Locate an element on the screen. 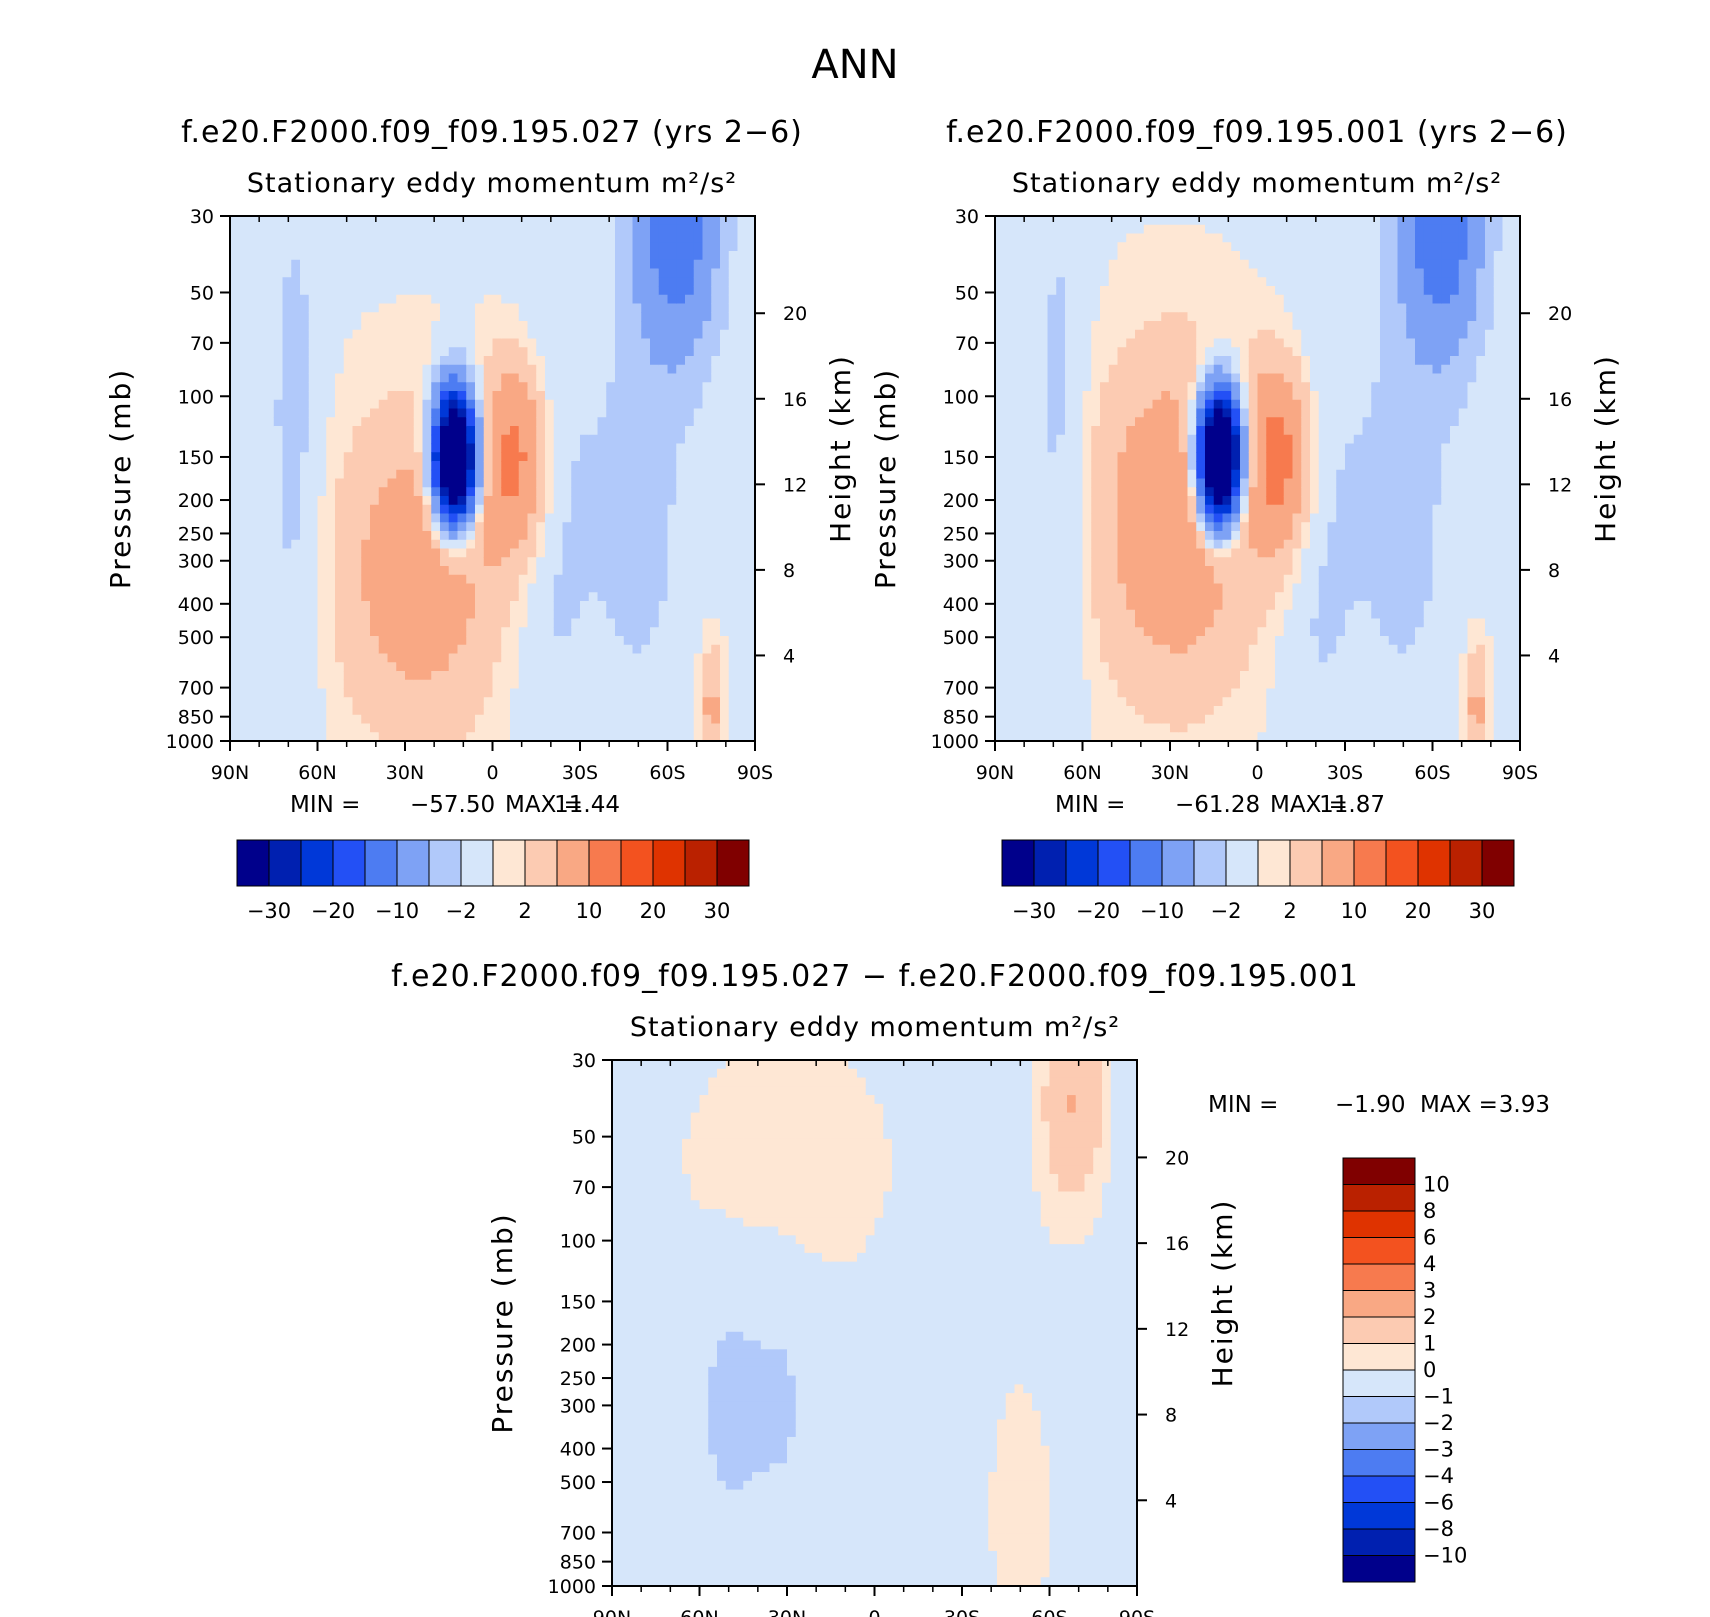 The image size is (1710, 1617). y-tick-label: 400 is located at coordinates (196, 605).